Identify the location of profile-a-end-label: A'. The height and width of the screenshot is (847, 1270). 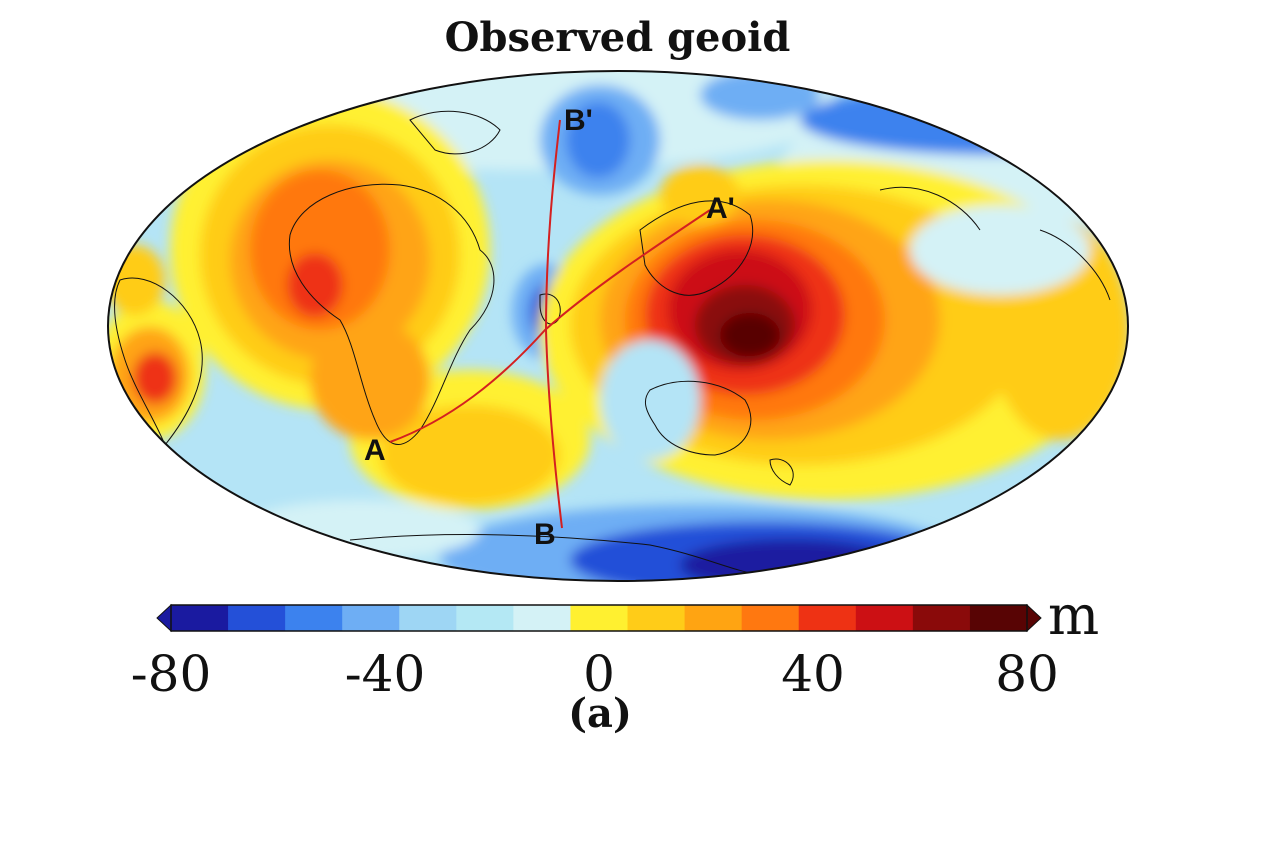
(720, 208).